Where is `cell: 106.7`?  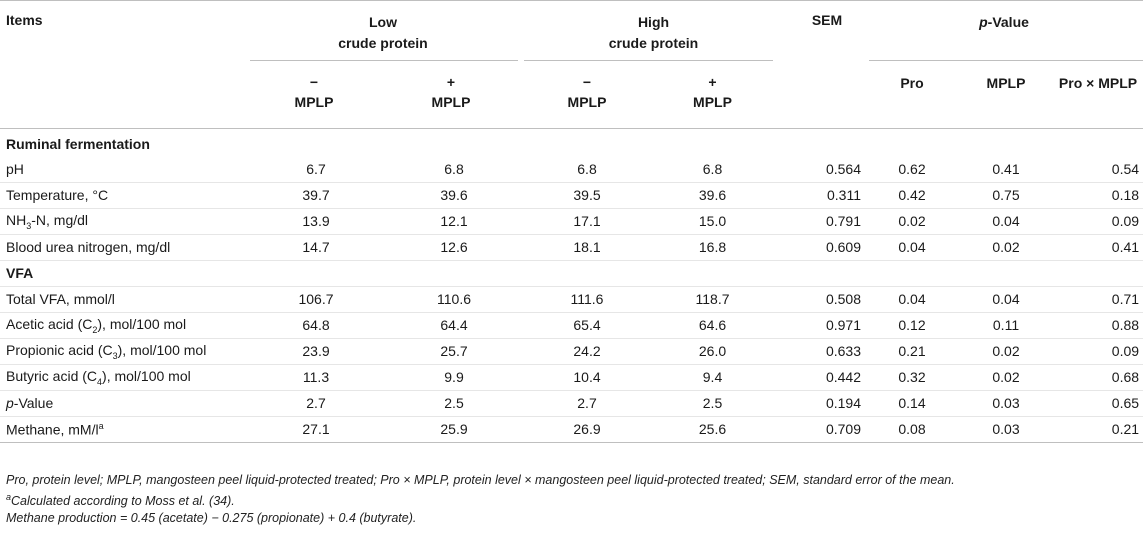 cell: 106.7 is located at coordinates (316, 299).